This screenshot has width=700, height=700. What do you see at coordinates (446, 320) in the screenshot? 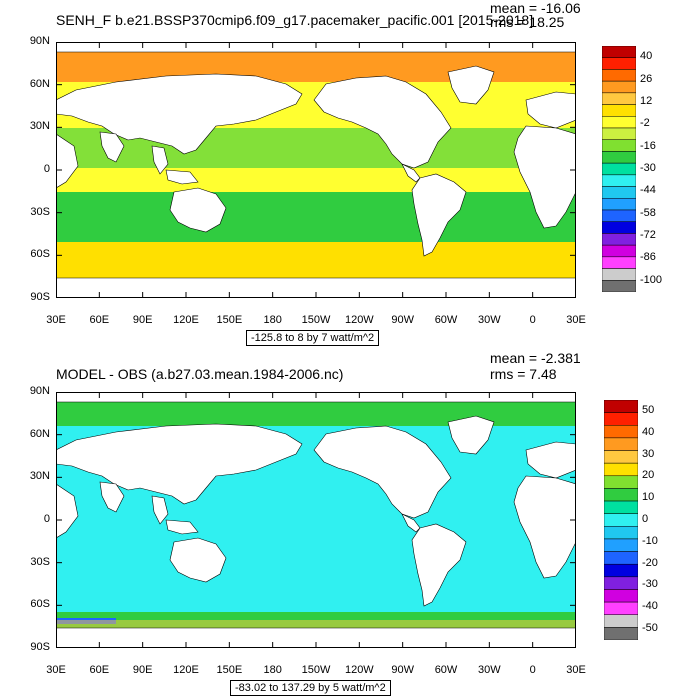
I see `lon-label: 60W` at bounding box center [446, 320].